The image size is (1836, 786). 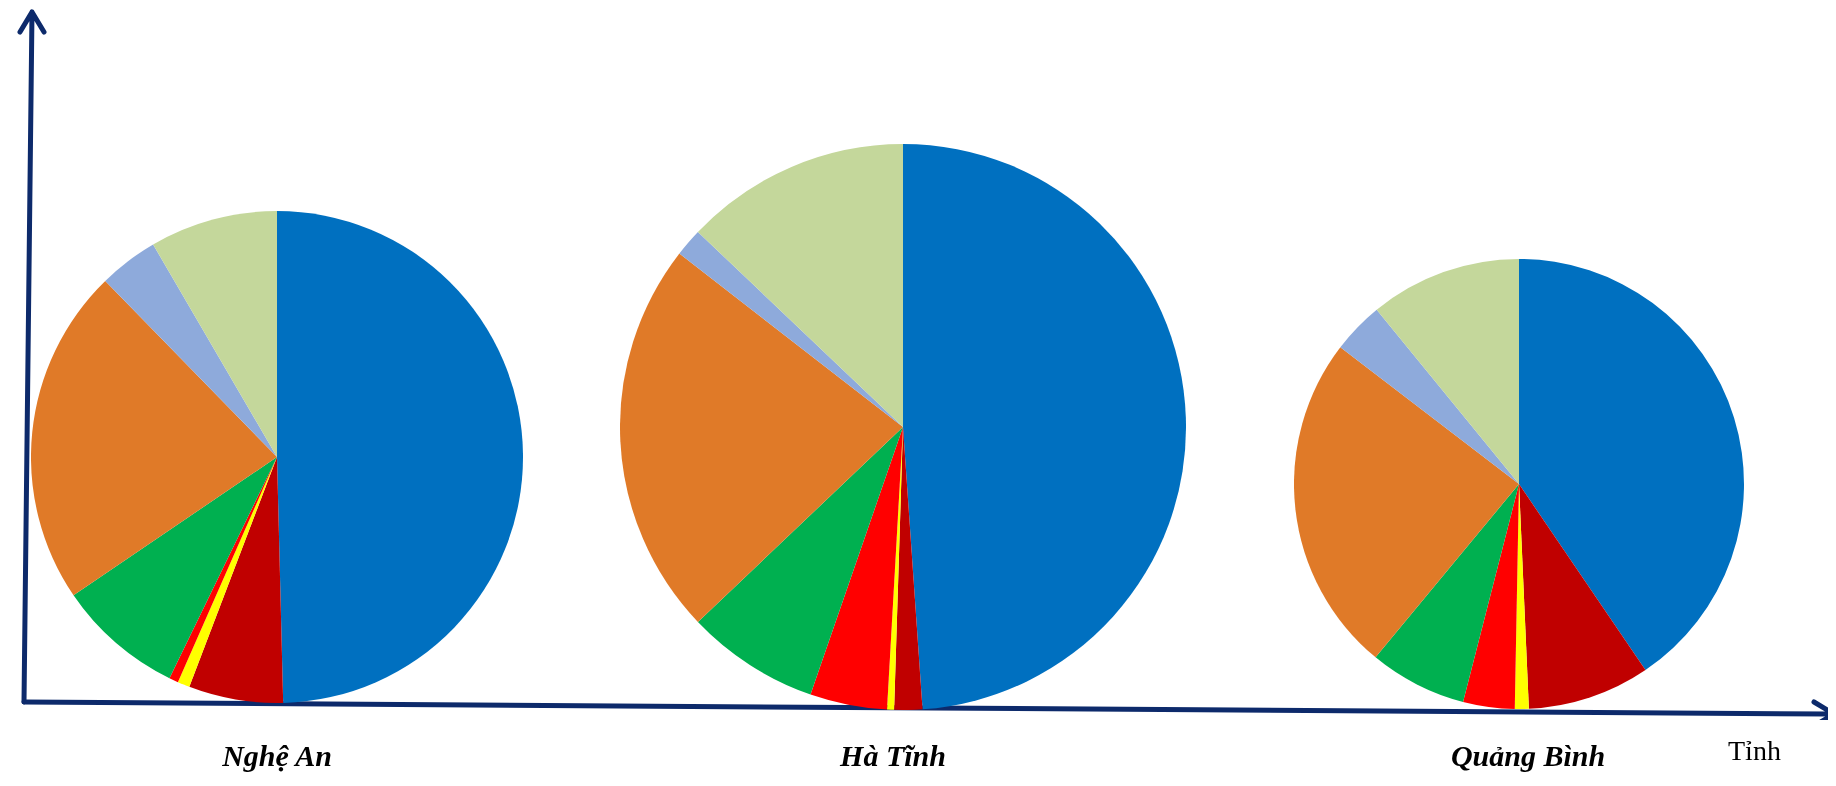 What do you see at coordinates (1754, 751) in the screenshot?
I see `text: Tỉnh` at bounding box center [1754, 751].